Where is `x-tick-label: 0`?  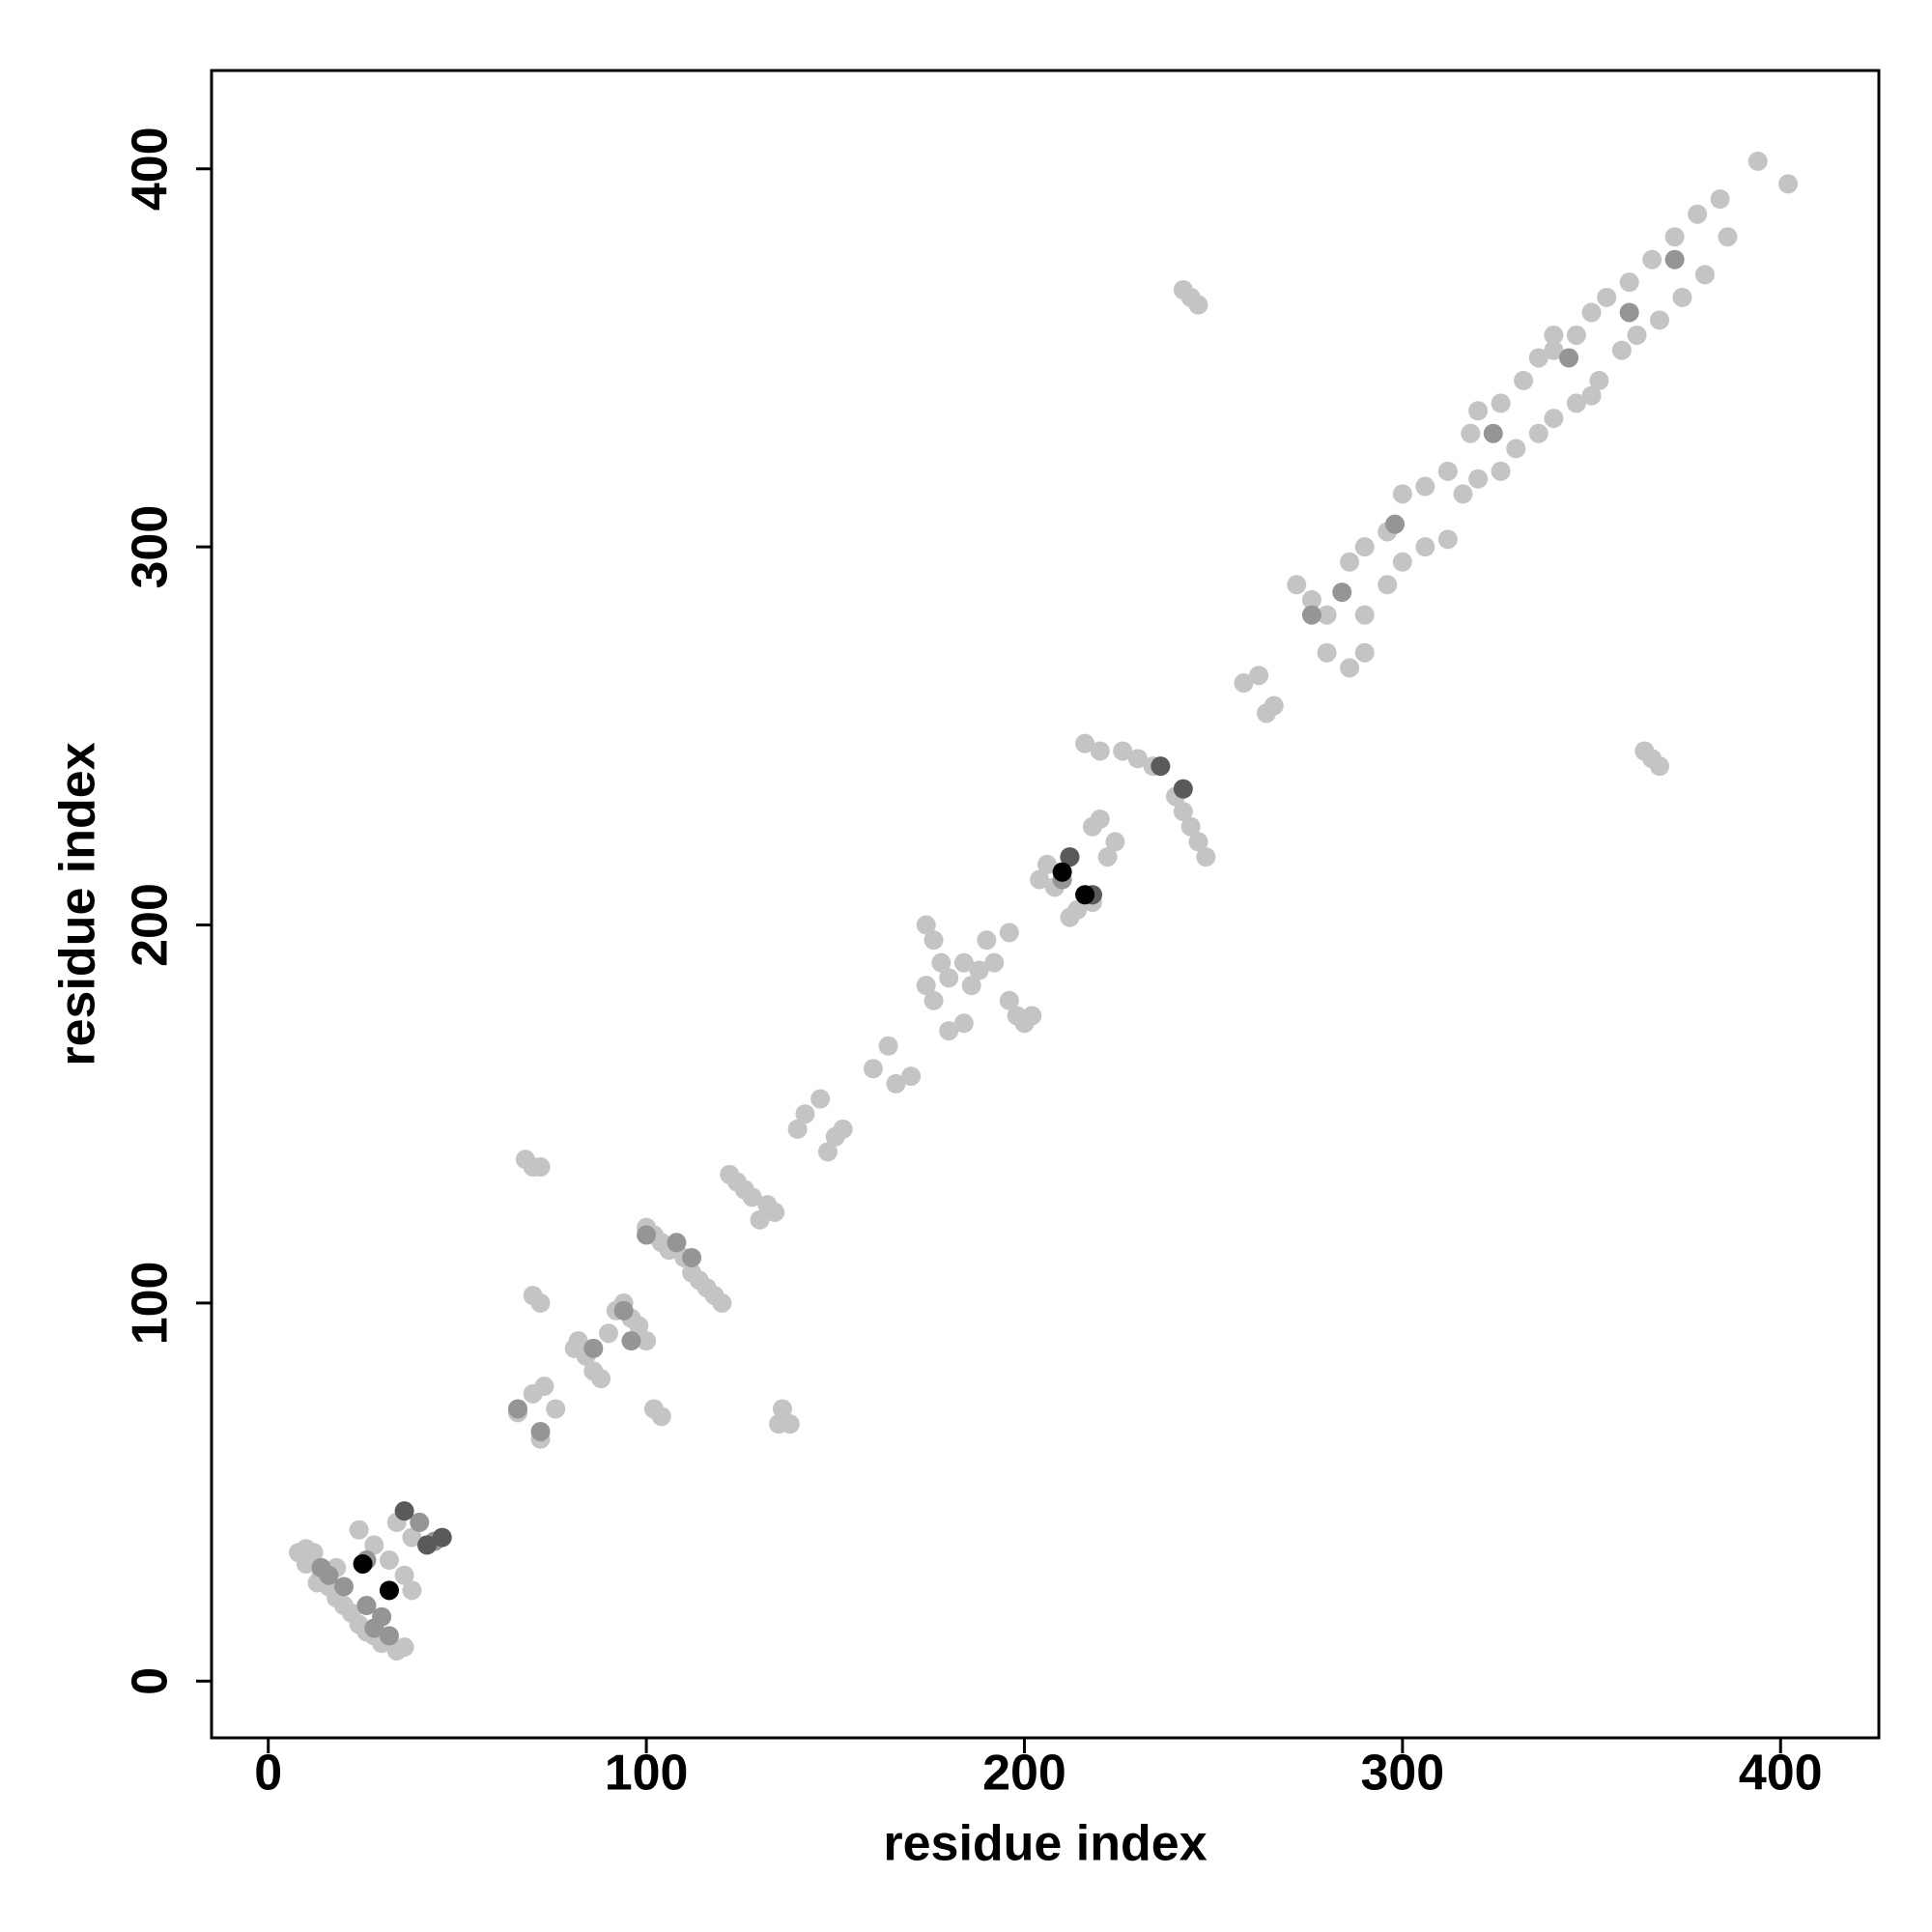 x-tick-label: 0 is located at coordinates (268, 1774).